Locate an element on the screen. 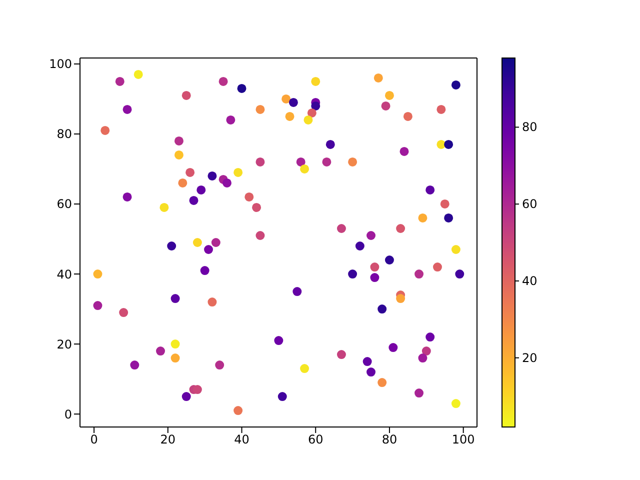 This screenshot has height=480, width=640. y-tick-label: 60 is located at coordinates (64, 204).